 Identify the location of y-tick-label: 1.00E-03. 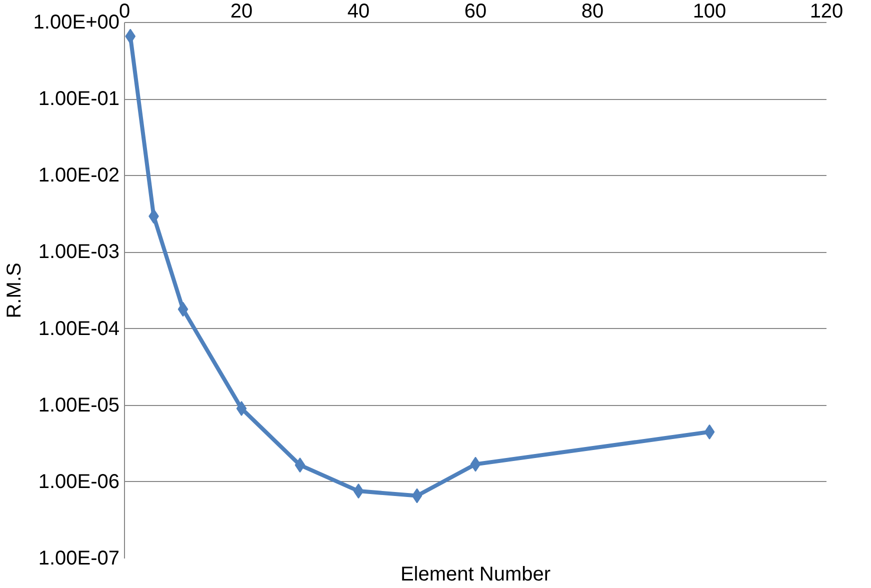
(79, 252).